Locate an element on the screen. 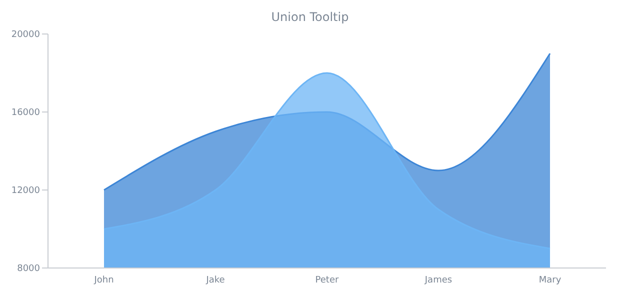 This screenshot has height=300, width=620. chart-title: Union Tooltip is located at coordinates (310, 17).